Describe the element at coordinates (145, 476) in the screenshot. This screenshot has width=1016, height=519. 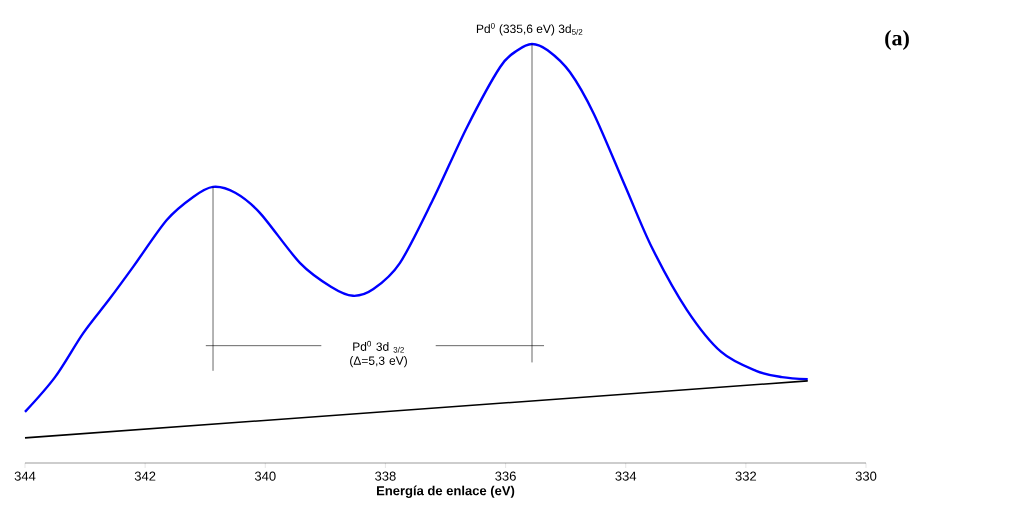
I see `x-tick-label: 342` at that location.